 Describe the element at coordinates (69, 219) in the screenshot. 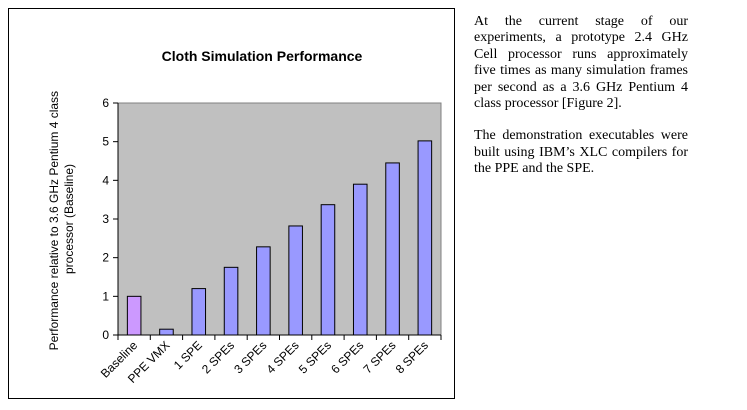

I see `y-axis-label-line-2: processor (Baseline)` at that location.